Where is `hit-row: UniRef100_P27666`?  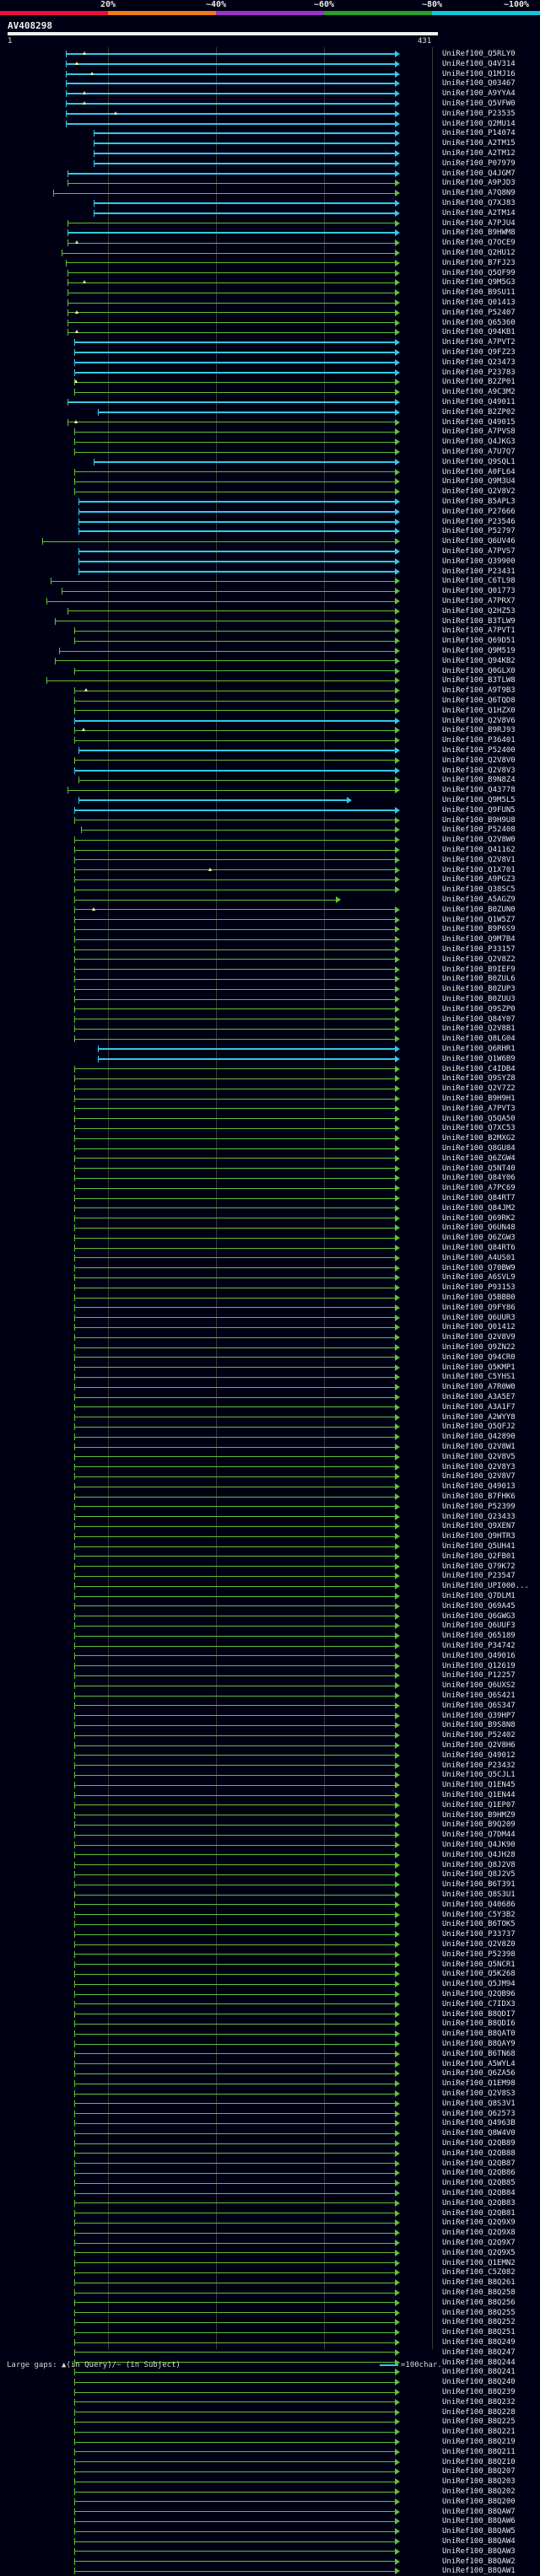 hit-row: UniRef100_P27666 is located at coordinates (270, 512).